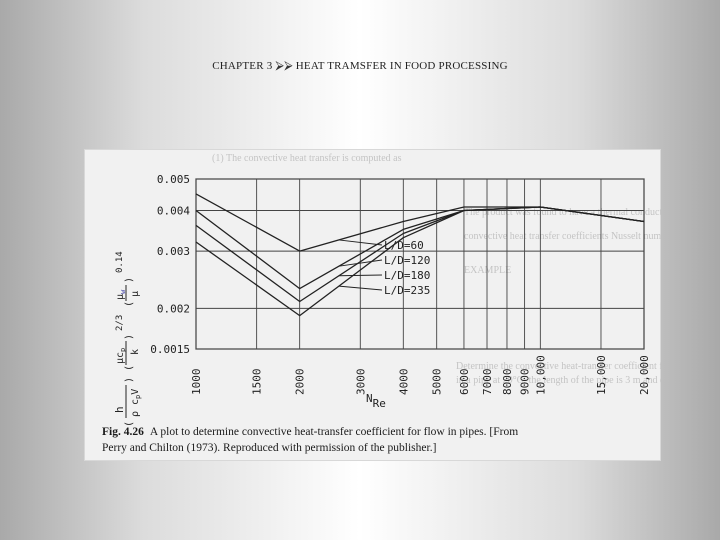 Image resolution: width=720 pixels, height=540 pixels. I want to click on x-tick-label: 8000, so click(507, 382).